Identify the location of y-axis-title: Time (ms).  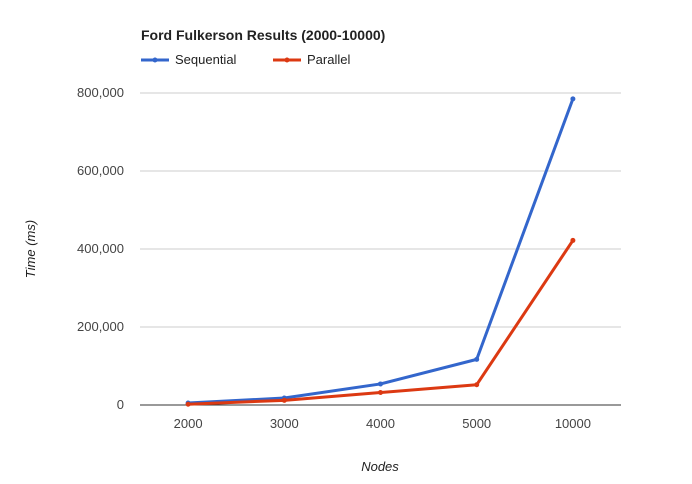
(30, 249).